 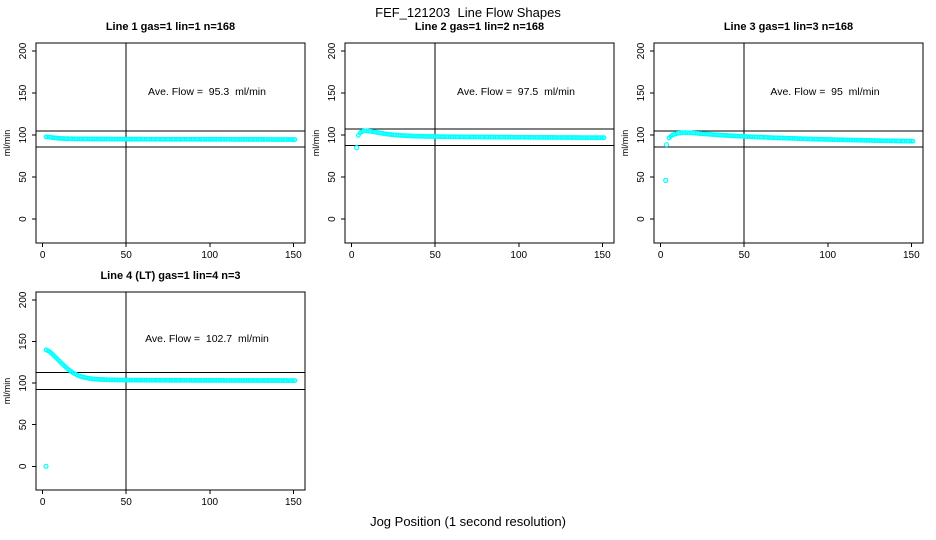 What do you see at coordinates (468, 12) in the screenshot?
I see `main-title: FEF_121203 Line Flow Shapes` at bounding box center [468, 12].